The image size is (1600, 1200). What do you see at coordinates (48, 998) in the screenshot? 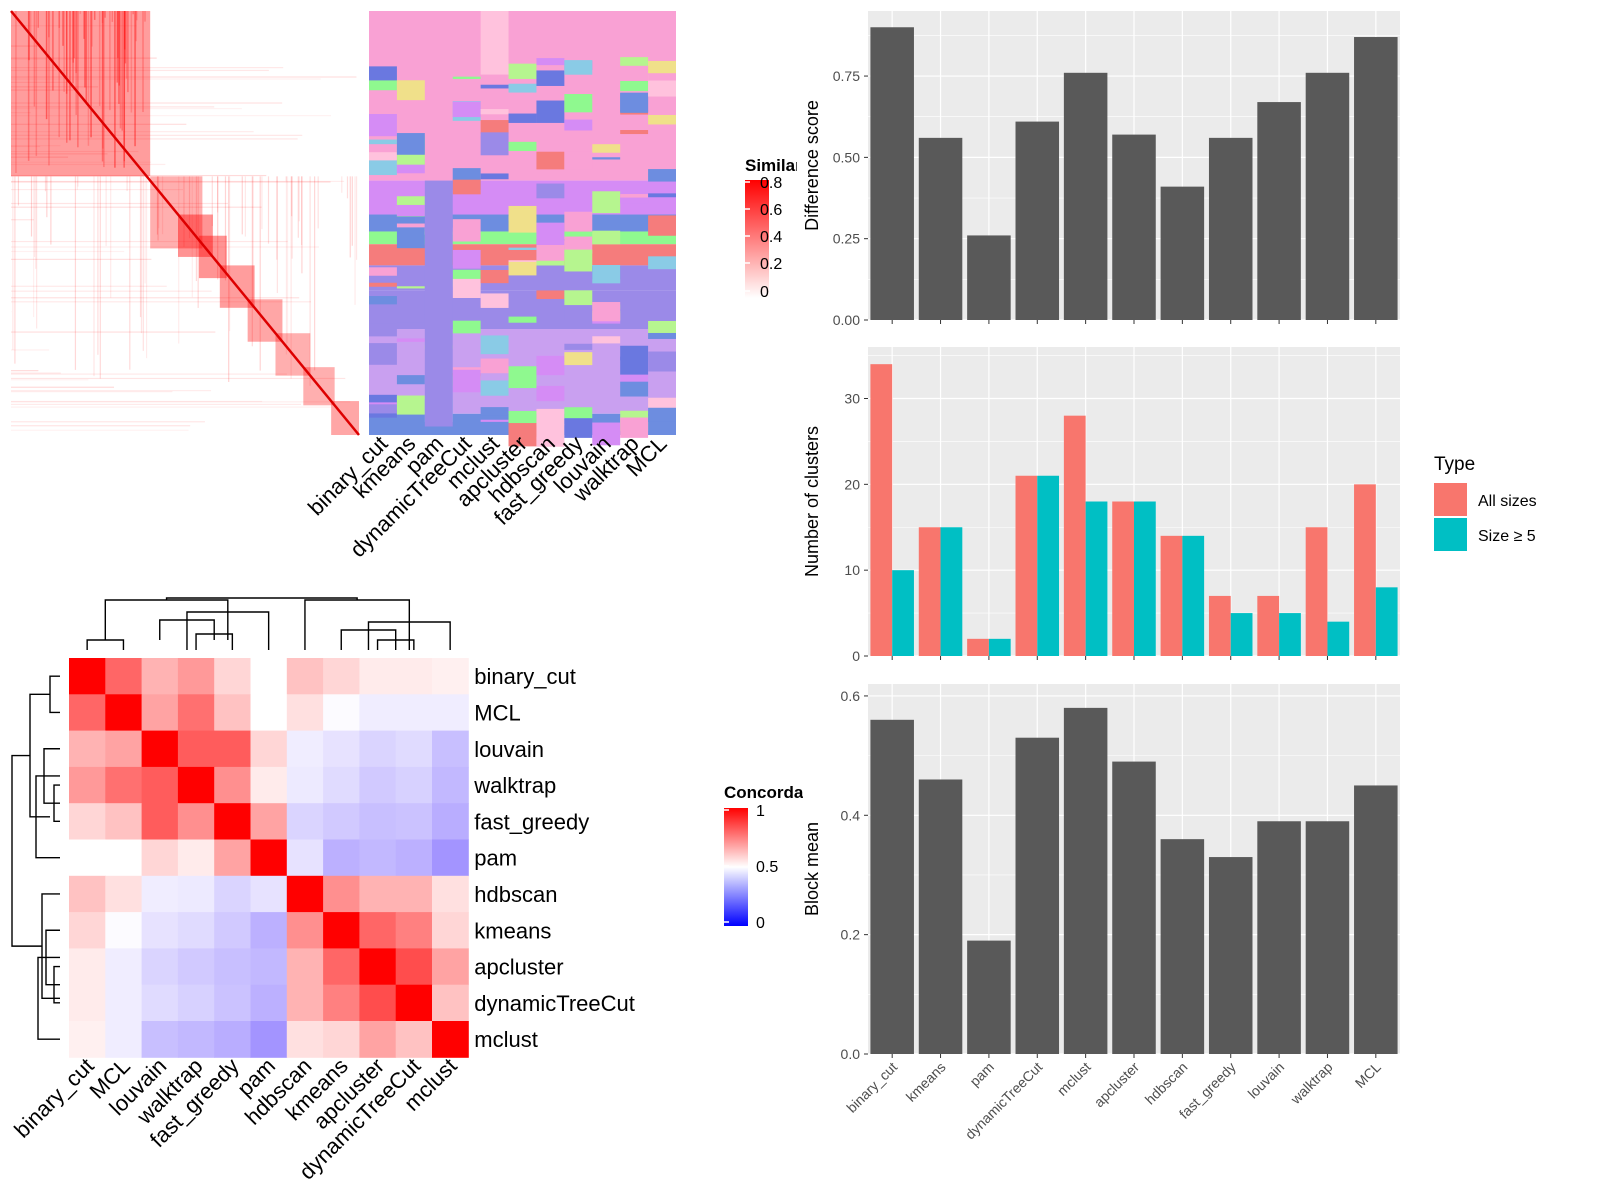
I see `dendrogram-branch` at bounding box center [48, 998].